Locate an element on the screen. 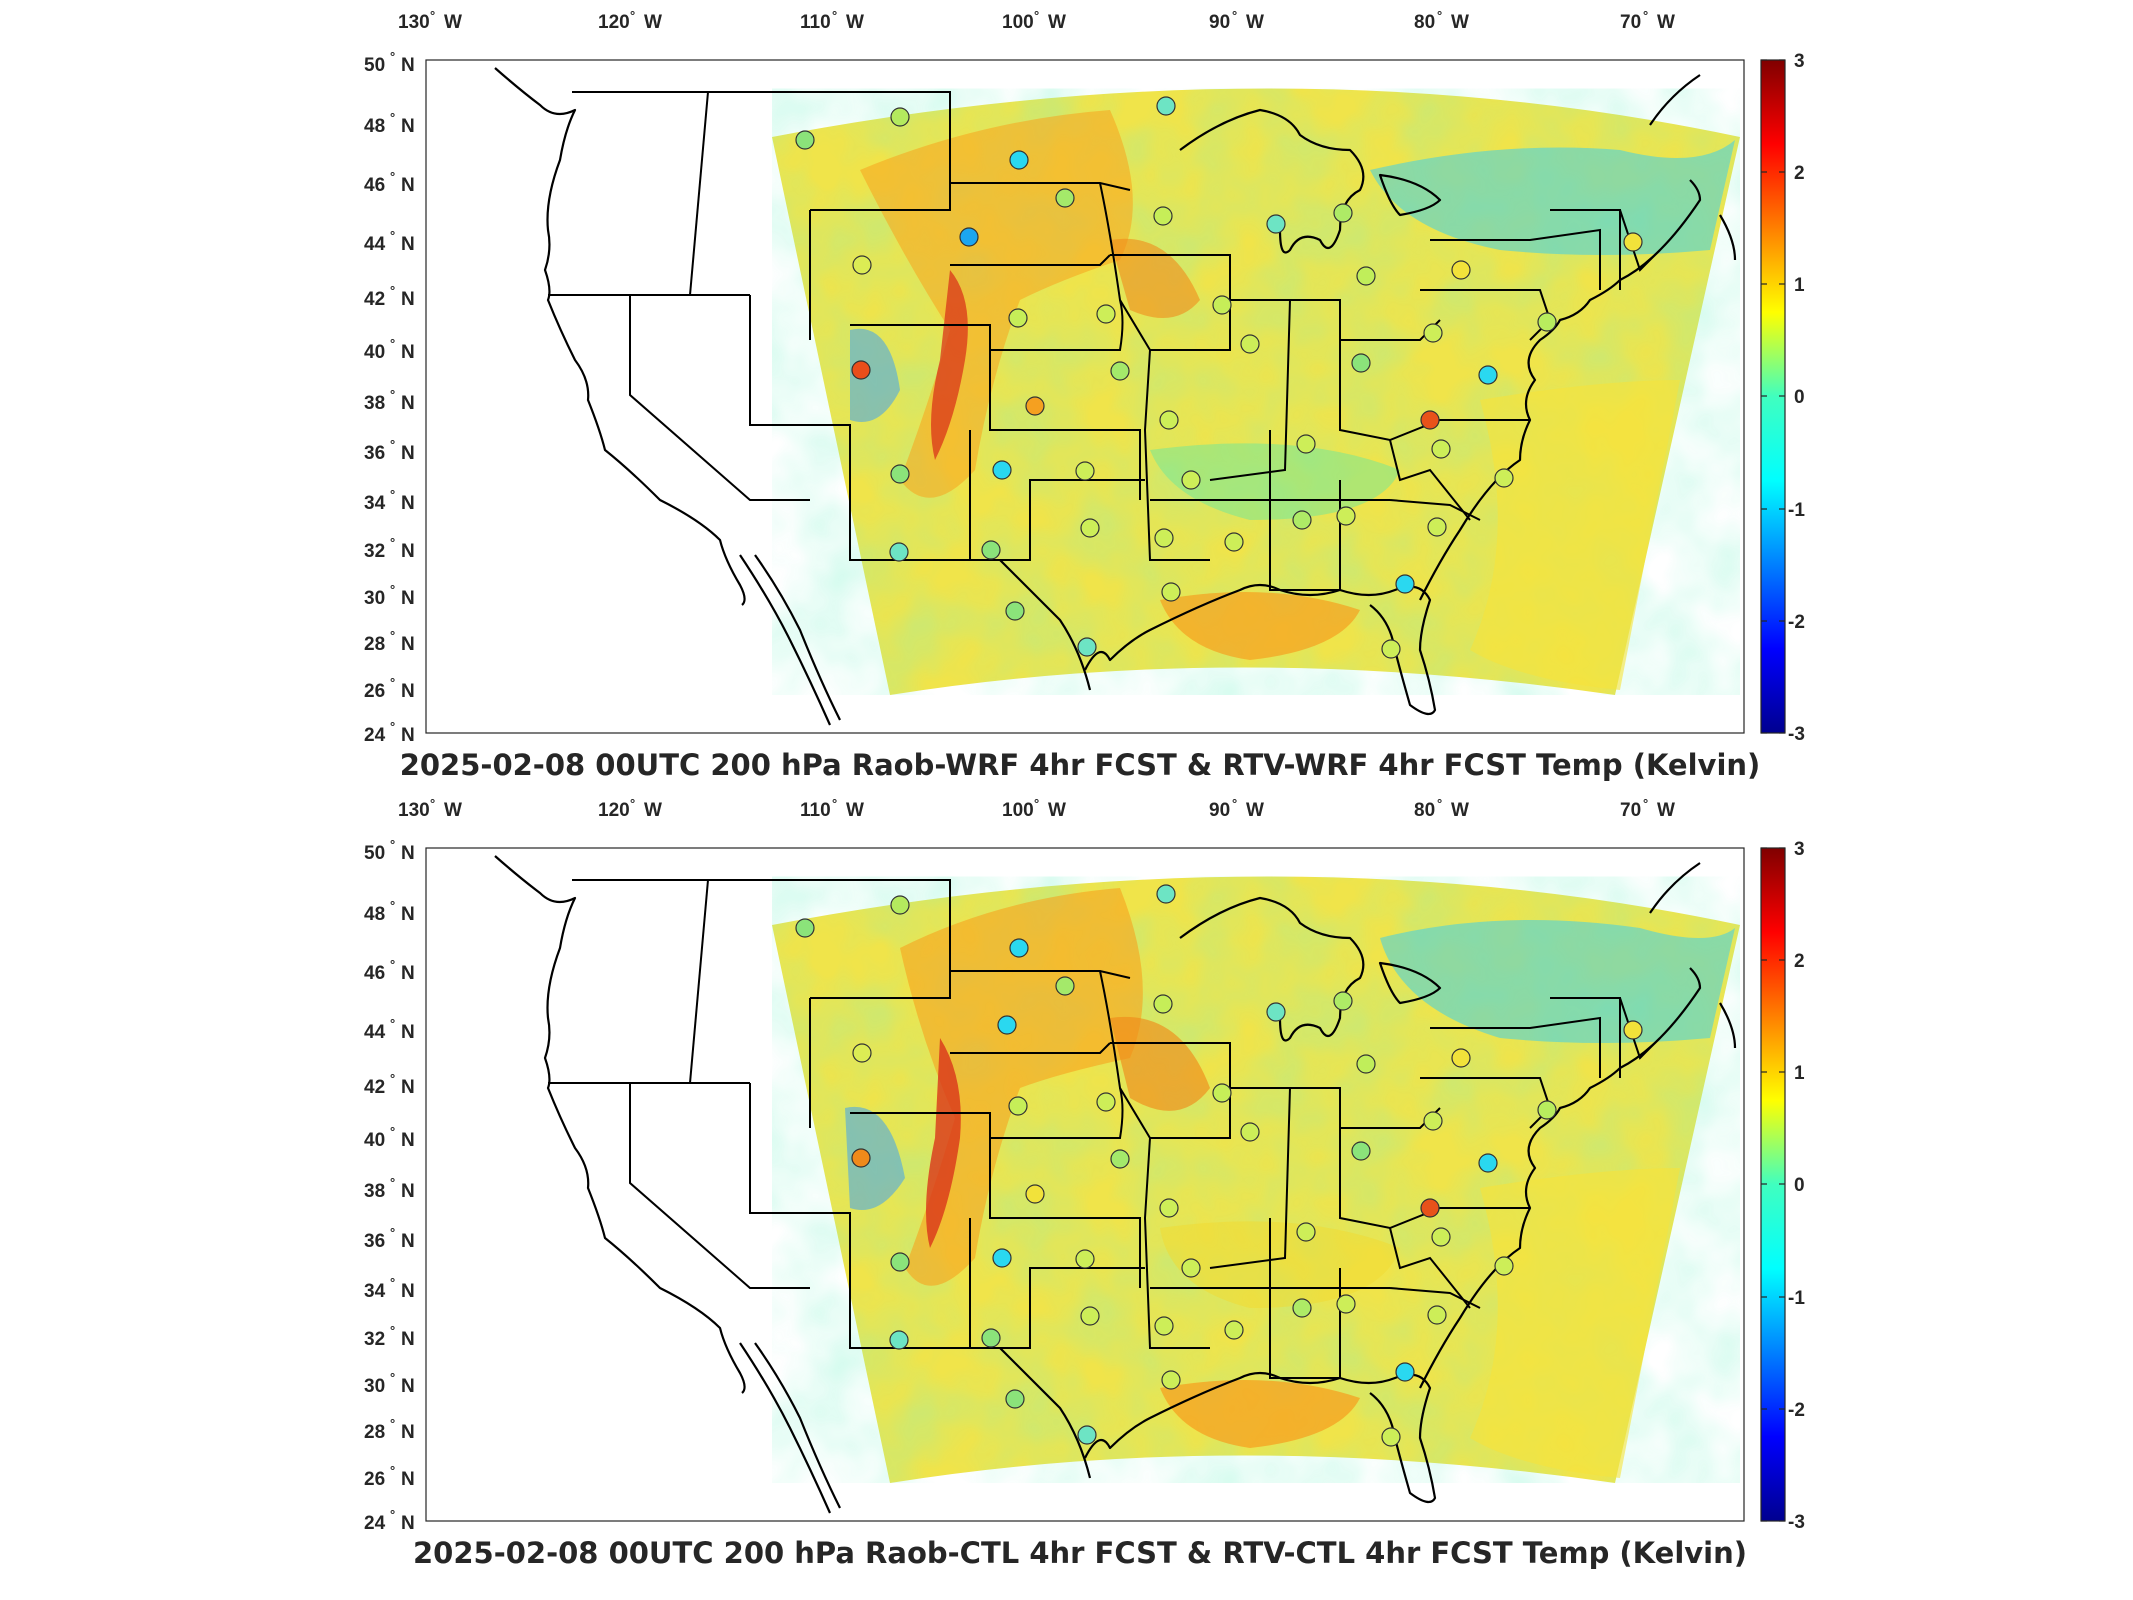  svg-text: 28 is located at coordinates (374, 1432).